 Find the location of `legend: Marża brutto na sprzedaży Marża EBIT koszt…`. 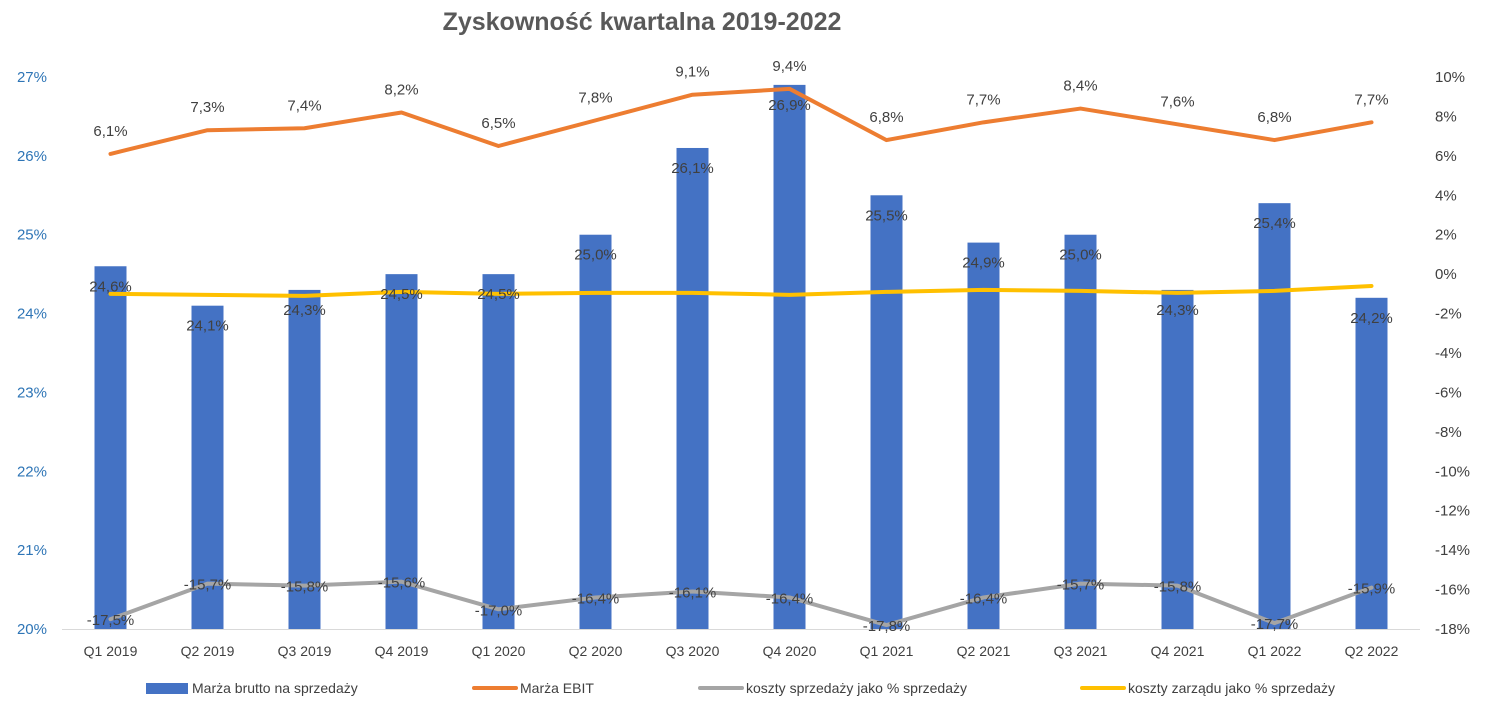

legend: Marża brutto na sprzedaży Marża EBIT koszt… is located at coordinates (740, 688).